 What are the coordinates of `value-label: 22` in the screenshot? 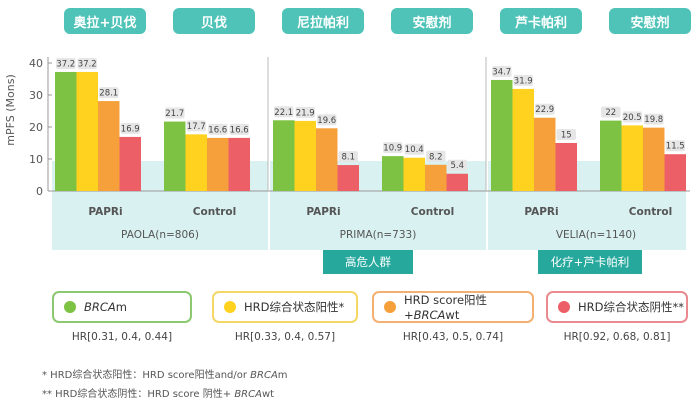 It's located at (610, 113).